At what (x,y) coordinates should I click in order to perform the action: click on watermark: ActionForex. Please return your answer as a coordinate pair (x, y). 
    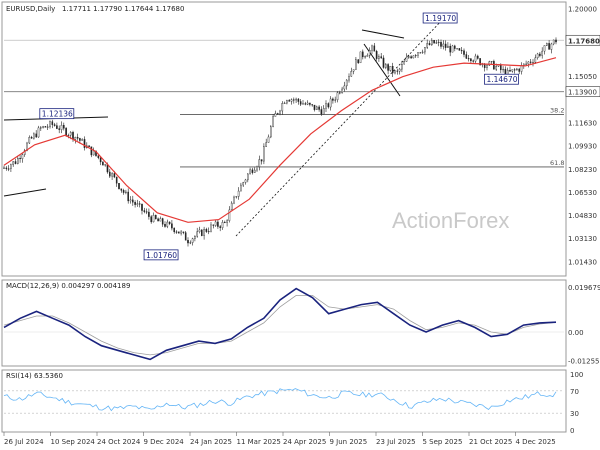
    Looking at the image, I should click on (450, 220).